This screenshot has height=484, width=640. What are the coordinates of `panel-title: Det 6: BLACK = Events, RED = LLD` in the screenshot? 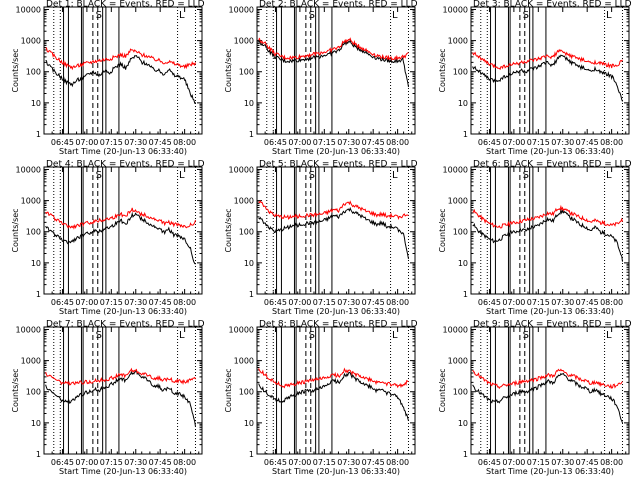 It's located at (552, 165).